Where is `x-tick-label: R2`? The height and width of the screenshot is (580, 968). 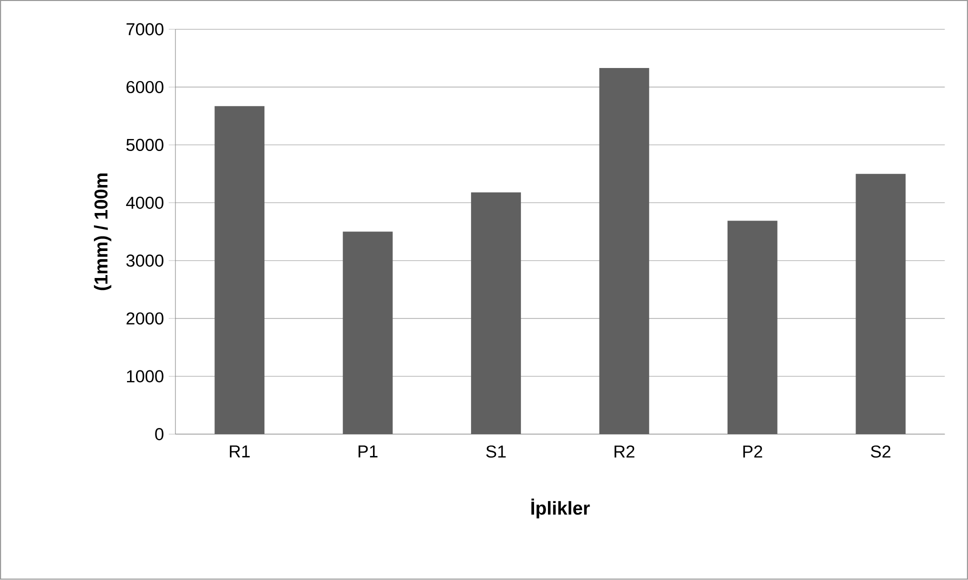 x-tick-label: R2 is located at coordinates (624, 452).